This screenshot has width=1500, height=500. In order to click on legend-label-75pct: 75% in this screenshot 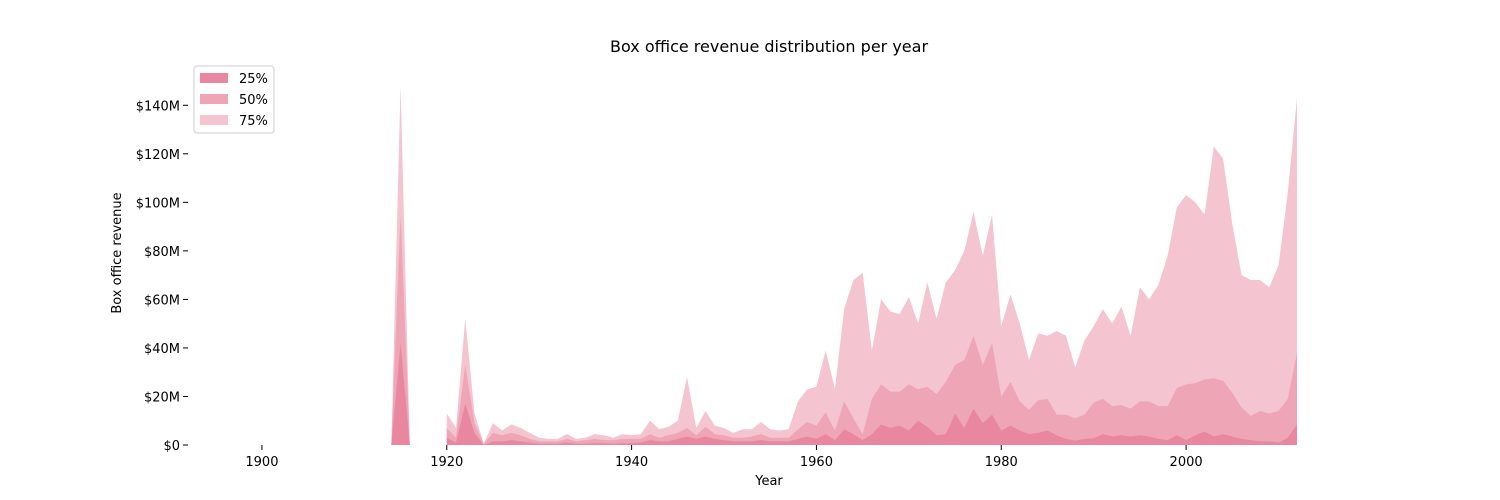, I will do `click(253, 121)`.